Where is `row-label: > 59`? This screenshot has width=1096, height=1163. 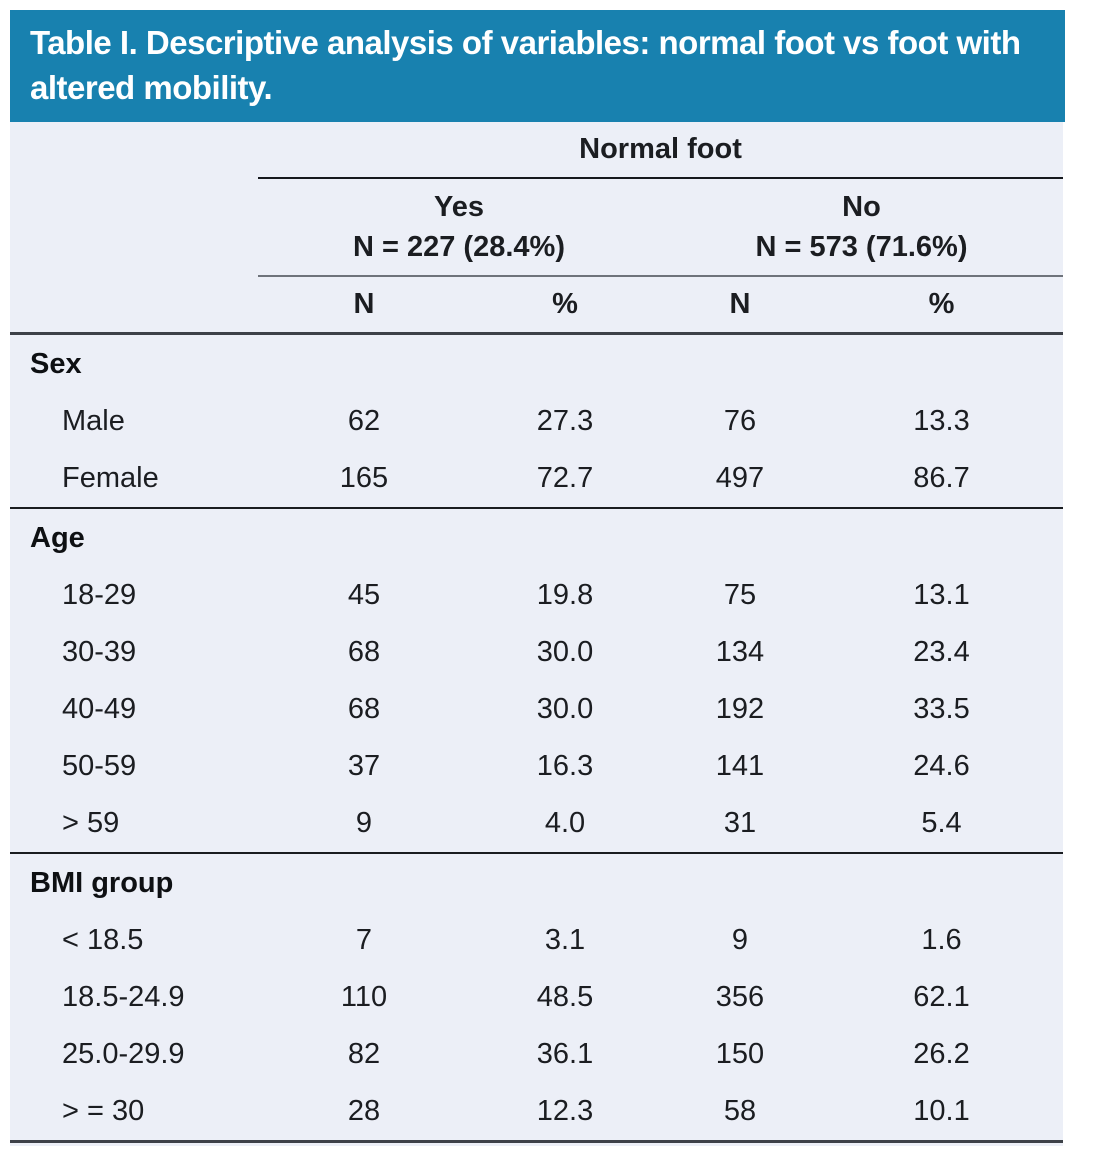 row-label: > 59 is located at coordinates (91, 823).